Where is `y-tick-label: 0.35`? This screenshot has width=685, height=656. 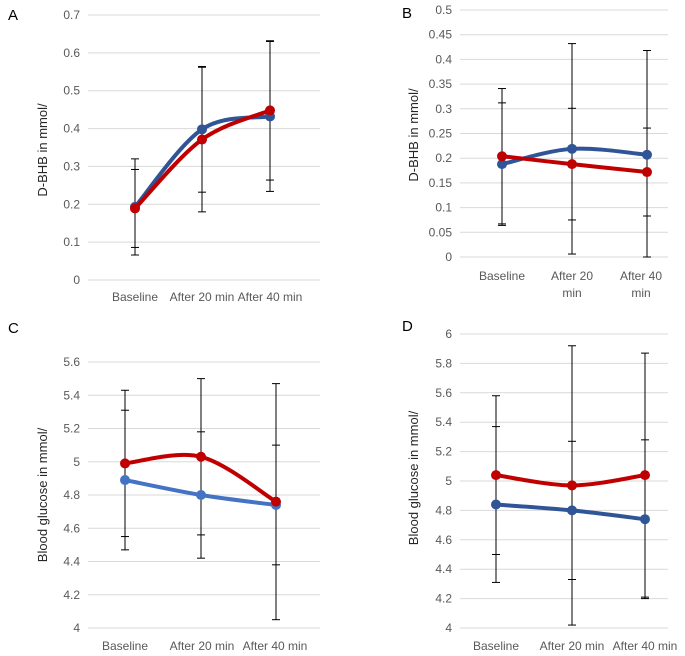 y-tick-label: 0.35 is located at coordinates (441, 84).